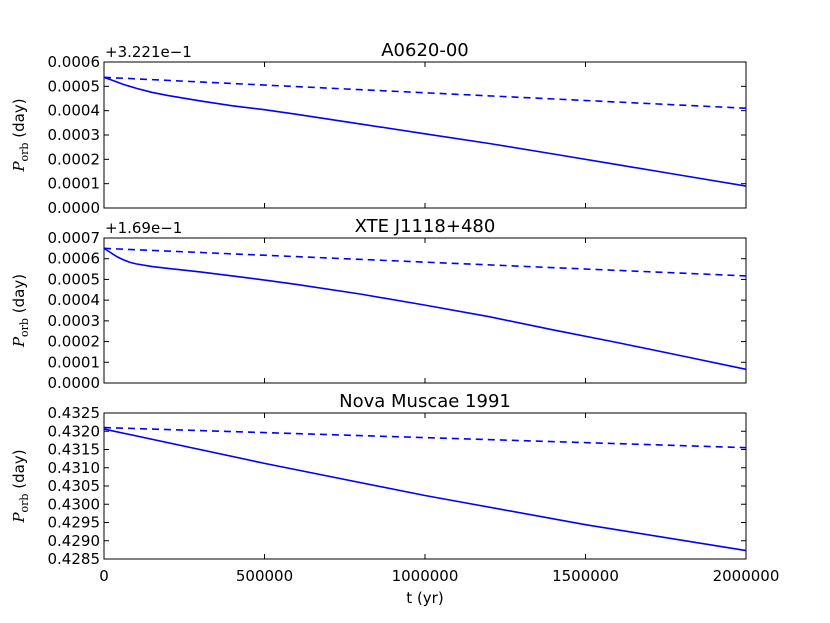  I want to click on panel-2-ytick-label: 0.0002, so click(74, 342).